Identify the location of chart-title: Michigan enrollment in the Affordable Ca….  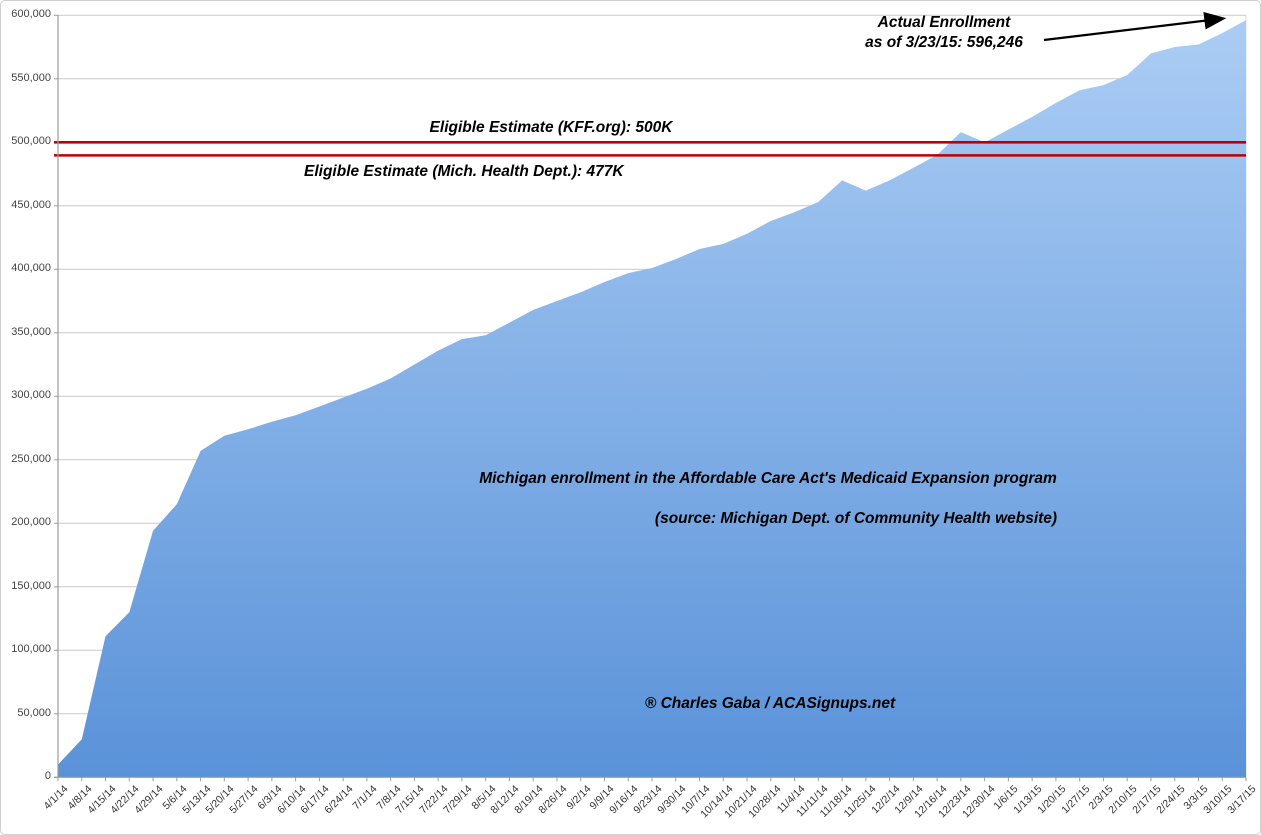
(768, 478).